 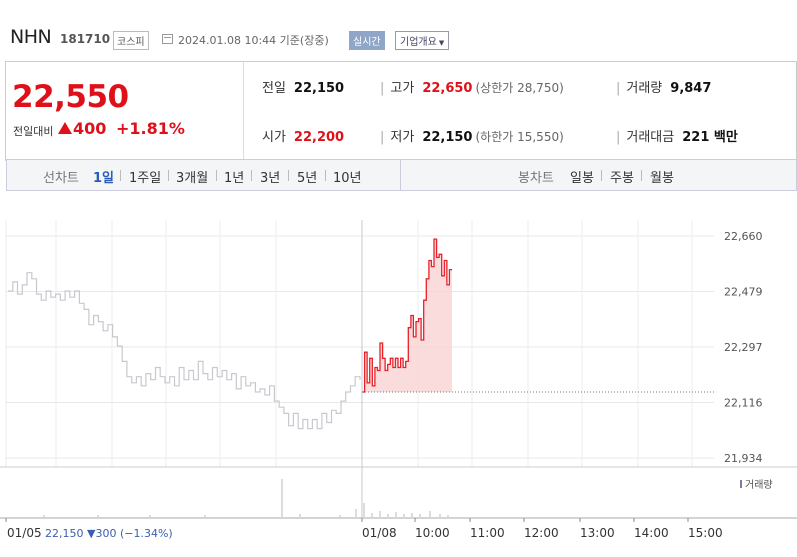 What do you see at coordinates (743, 347) in the screenshot?
I see `y-tick-label: 22,297` at bounding box center [743, 347].